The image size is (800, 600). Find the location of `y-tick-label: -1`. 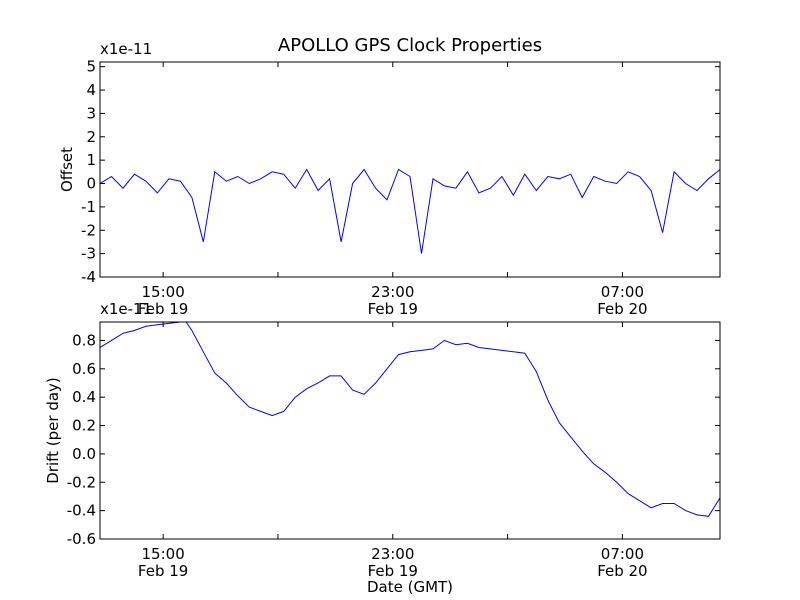

y-tick-label: -1 is located at coordinates (88, 207).